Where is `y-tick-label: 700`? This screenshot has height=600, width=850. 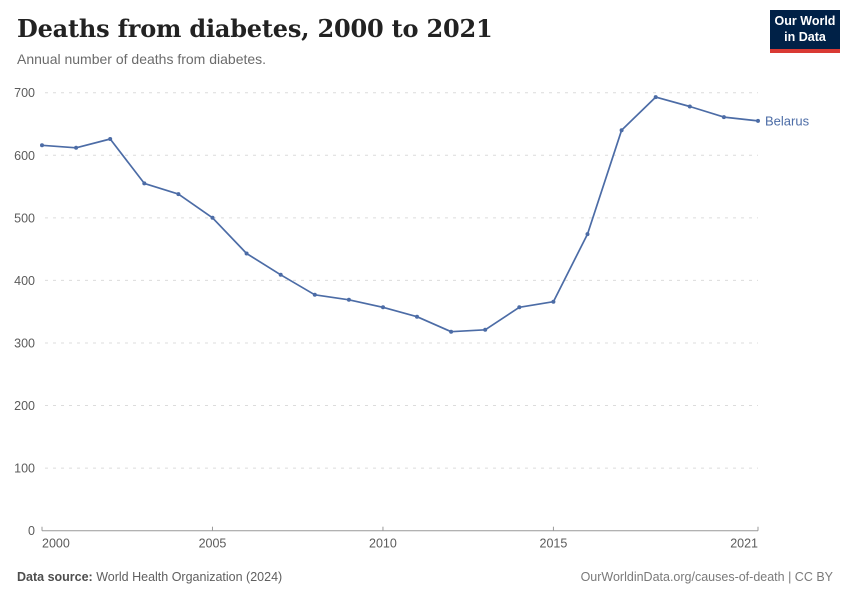 y-tick-label: 700 is located at coordinates (24, 93).